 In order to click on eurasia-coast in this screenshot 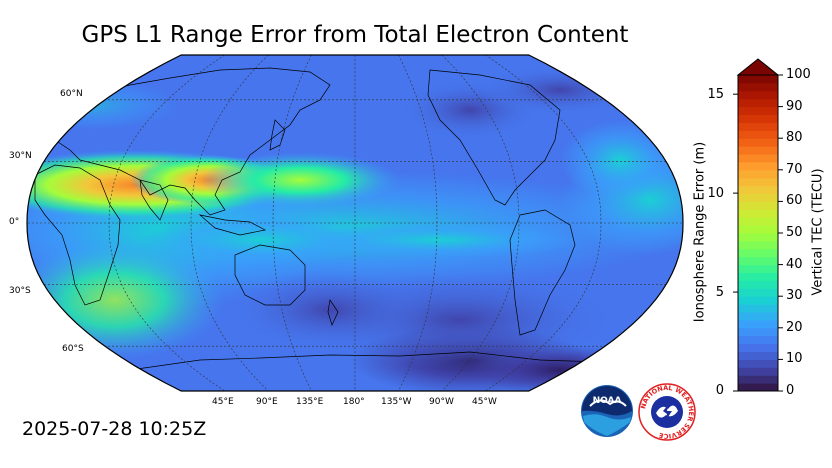, I will do `click(185, 141)`.